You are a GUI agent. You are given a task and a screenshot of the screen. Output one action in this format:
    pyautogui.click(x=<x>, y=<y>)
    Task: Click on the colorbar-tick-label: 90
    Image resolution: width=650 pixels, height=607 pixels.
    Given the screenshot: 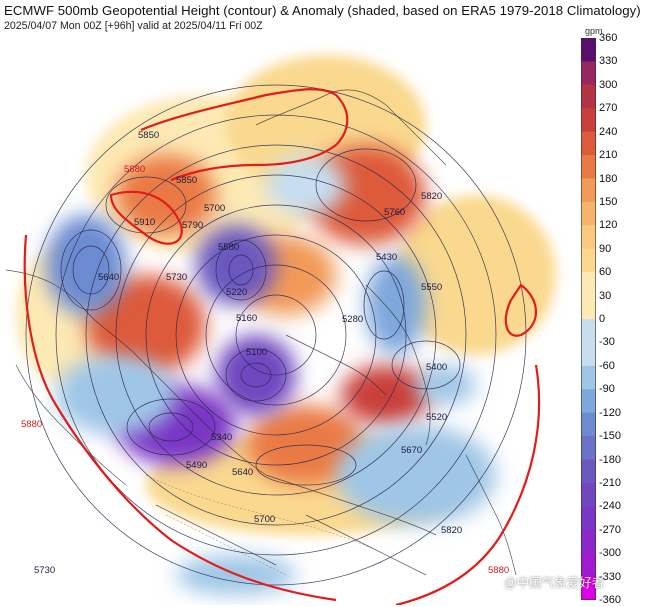 What is the action you would take?
    pyautogui.click(x=605, y=248)
    